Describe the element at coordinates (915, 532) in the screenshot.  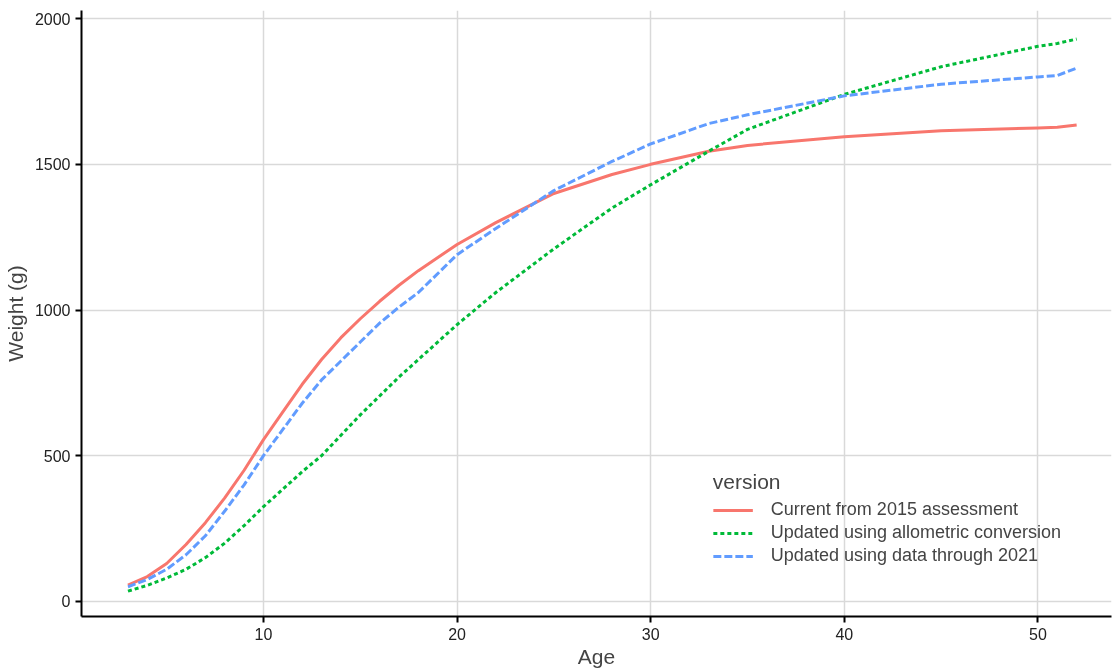
I see `legend-label: Updated using allometric conversion` at that location.